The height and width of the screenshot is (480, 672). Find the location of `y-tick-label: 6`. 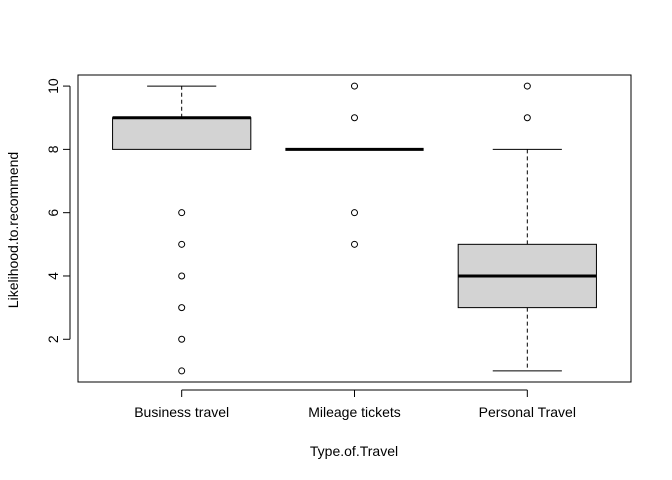

y-tick-label: 6 is located at coordinates (53, 213).